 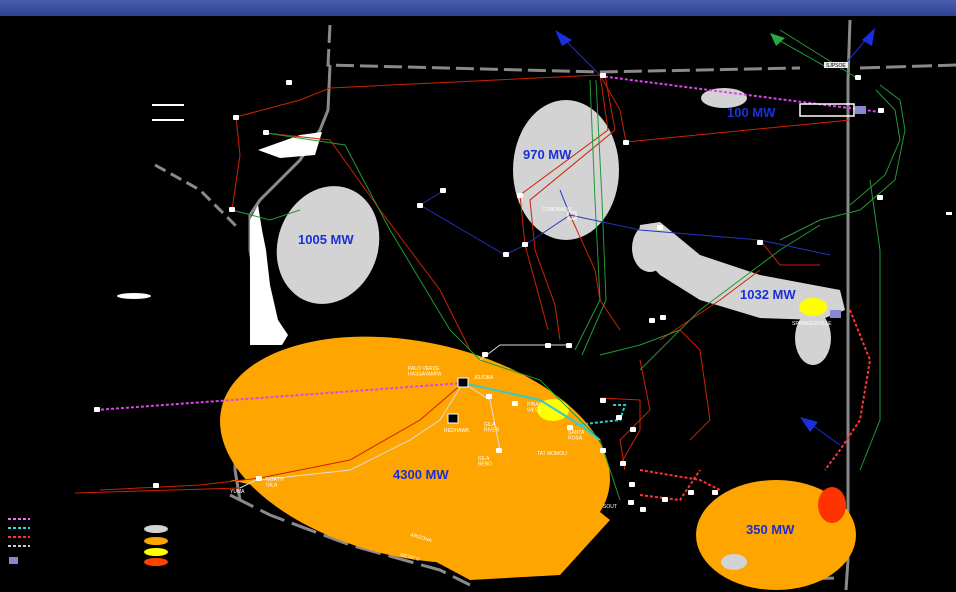 What do you see at coordinates (478, 8) in the screenshot?
I see `title-bar` at bounding box center [478, 8].